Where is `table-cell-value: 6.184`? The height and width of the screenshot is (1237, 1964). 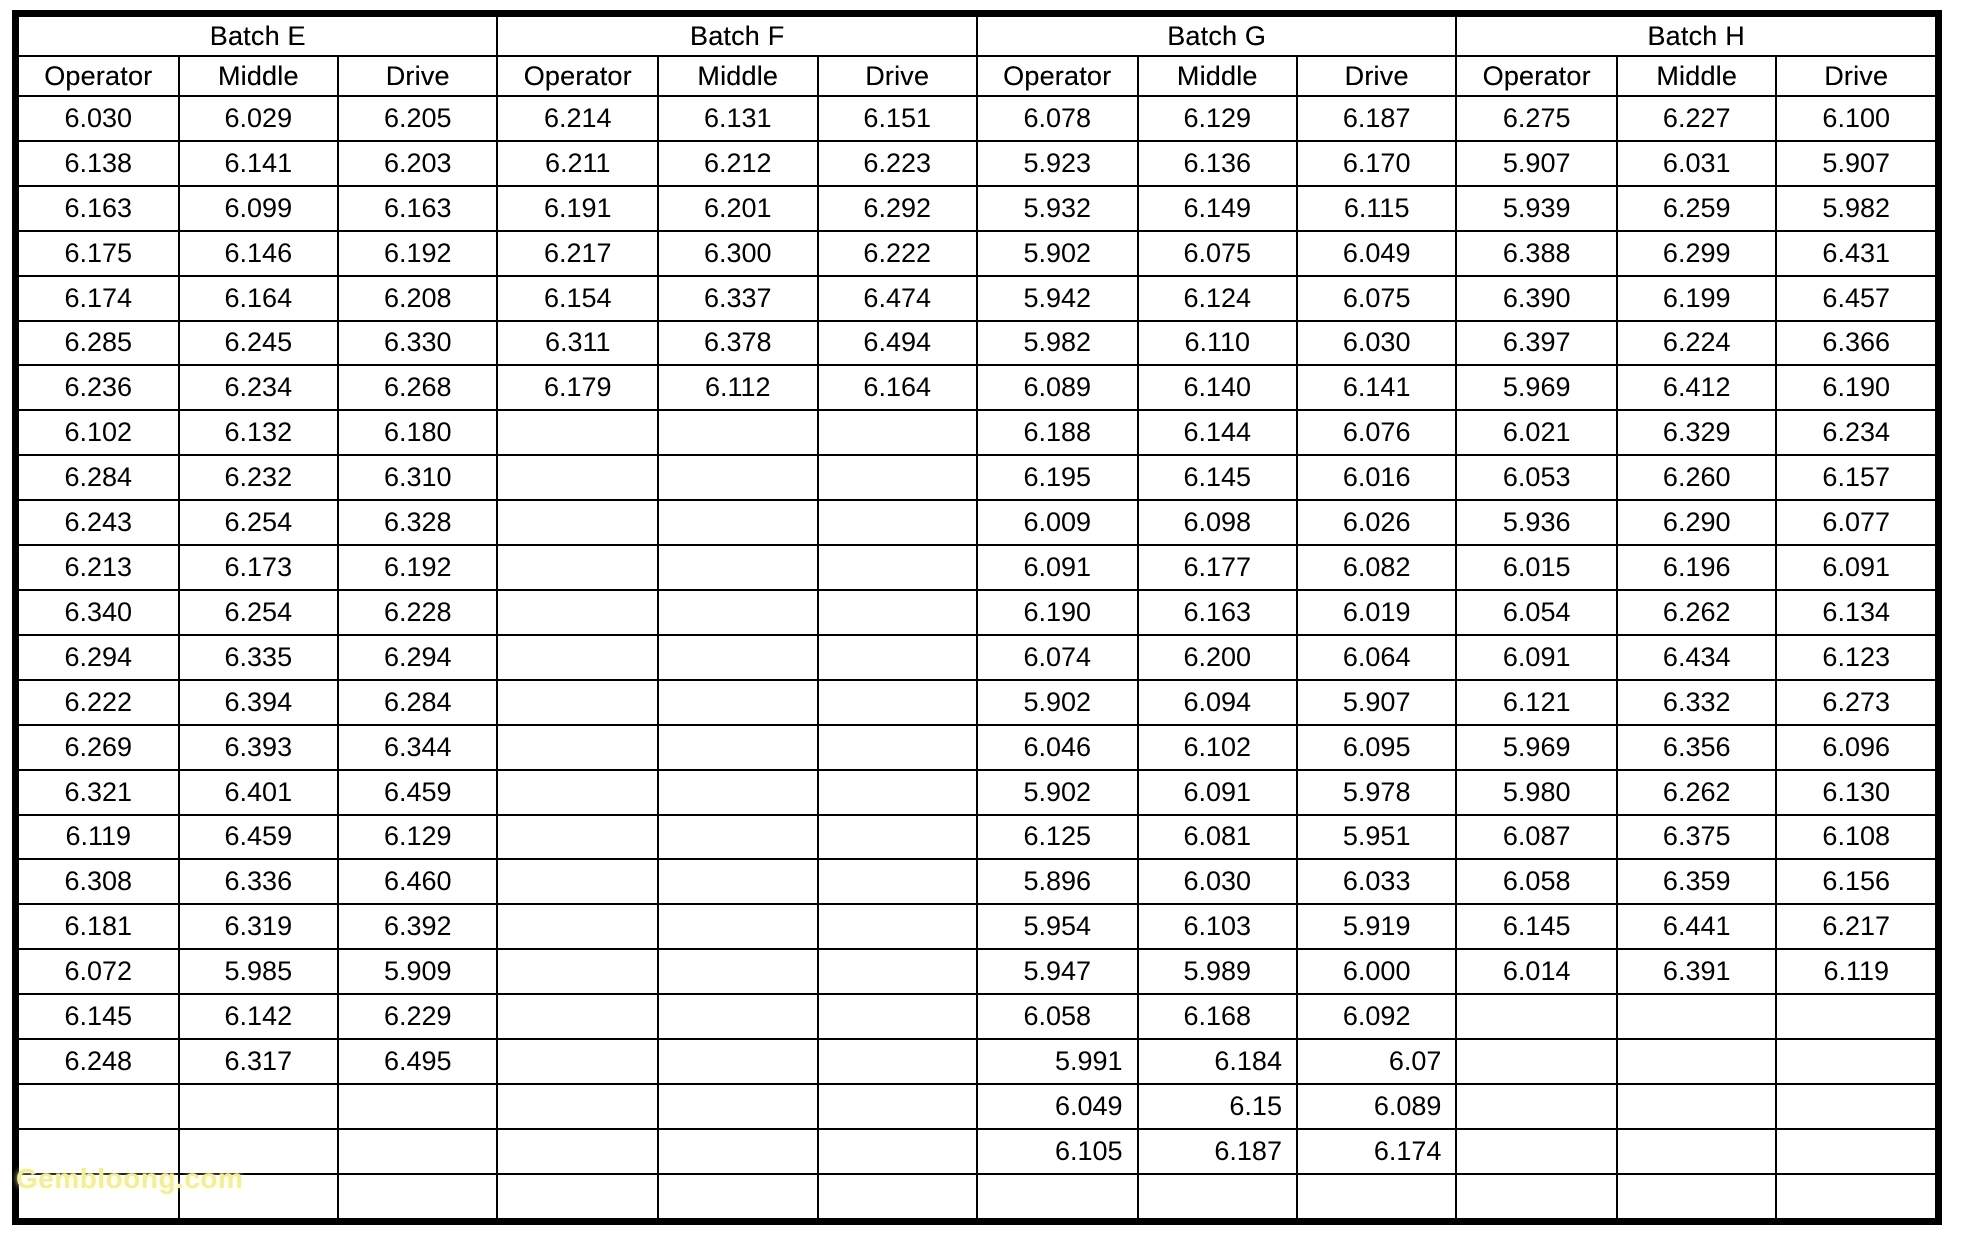 table-cell-value: 6.184 is located at coordinates (1217, 1061).